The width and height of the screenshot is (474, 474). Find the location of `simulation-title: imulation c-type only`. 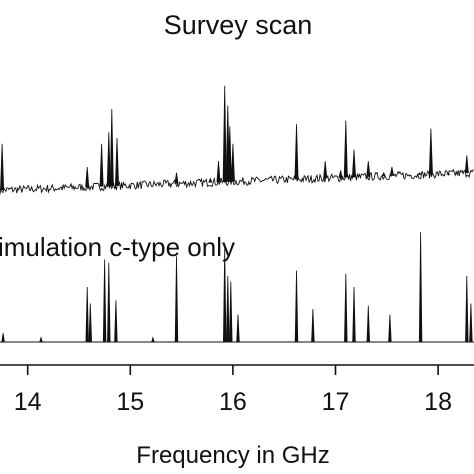

simulation-title: imulation c-type only is located at coordinates (117, 247).